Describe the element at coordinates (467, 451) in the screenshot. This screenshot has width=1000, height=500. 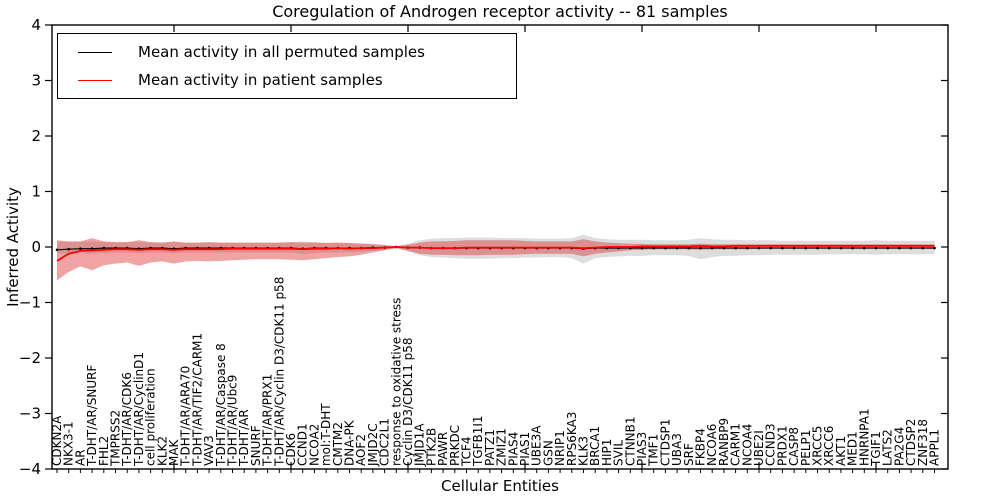
I see `x-tick-label: TCF4` at that location.